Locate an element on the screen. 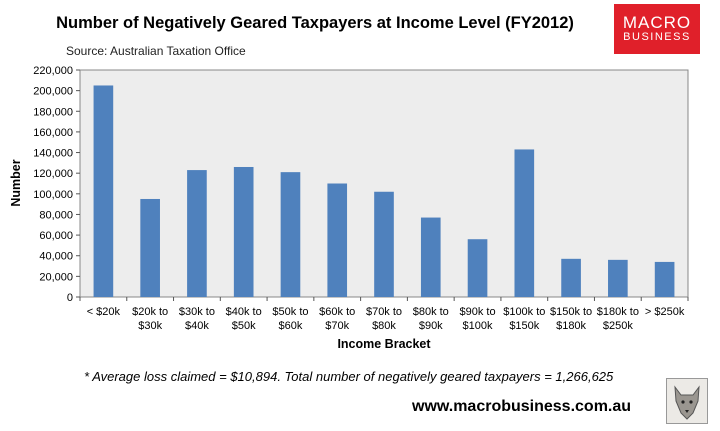  x-tick-label: $30k to is located at coordinates (197, 312).